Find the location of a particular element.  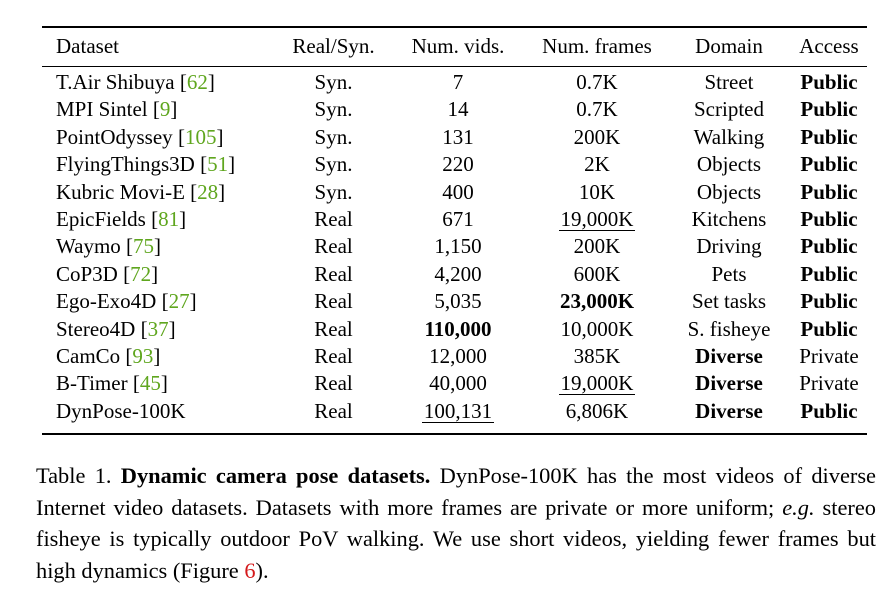

dataset-name-cell: T.Air Shibuya [62] is located at coordinates (135, 82).